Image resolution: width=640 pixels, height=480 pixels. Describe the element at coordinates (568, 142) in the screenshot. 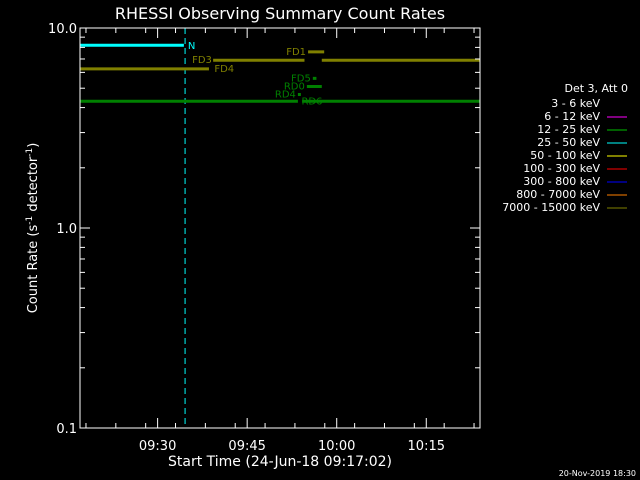

I see `legend-label: 25 - 50 keV` at that location.